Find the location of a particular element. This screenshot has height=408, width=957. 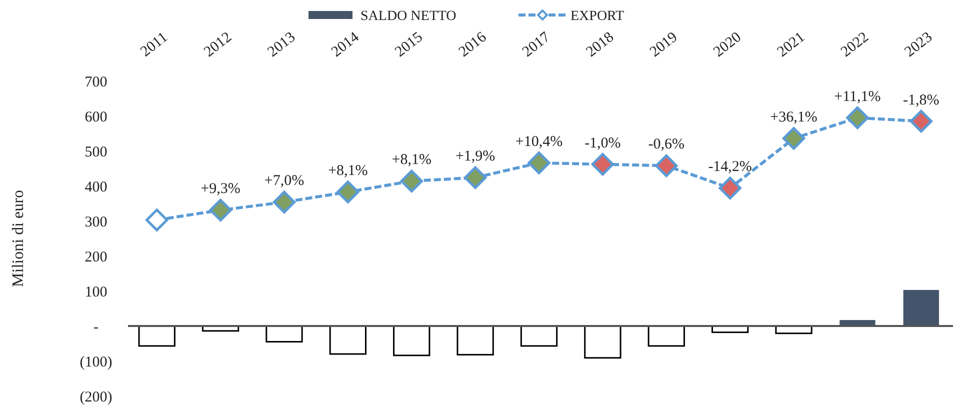

legend-label: EXPORT is located at coordinates (597, 16).